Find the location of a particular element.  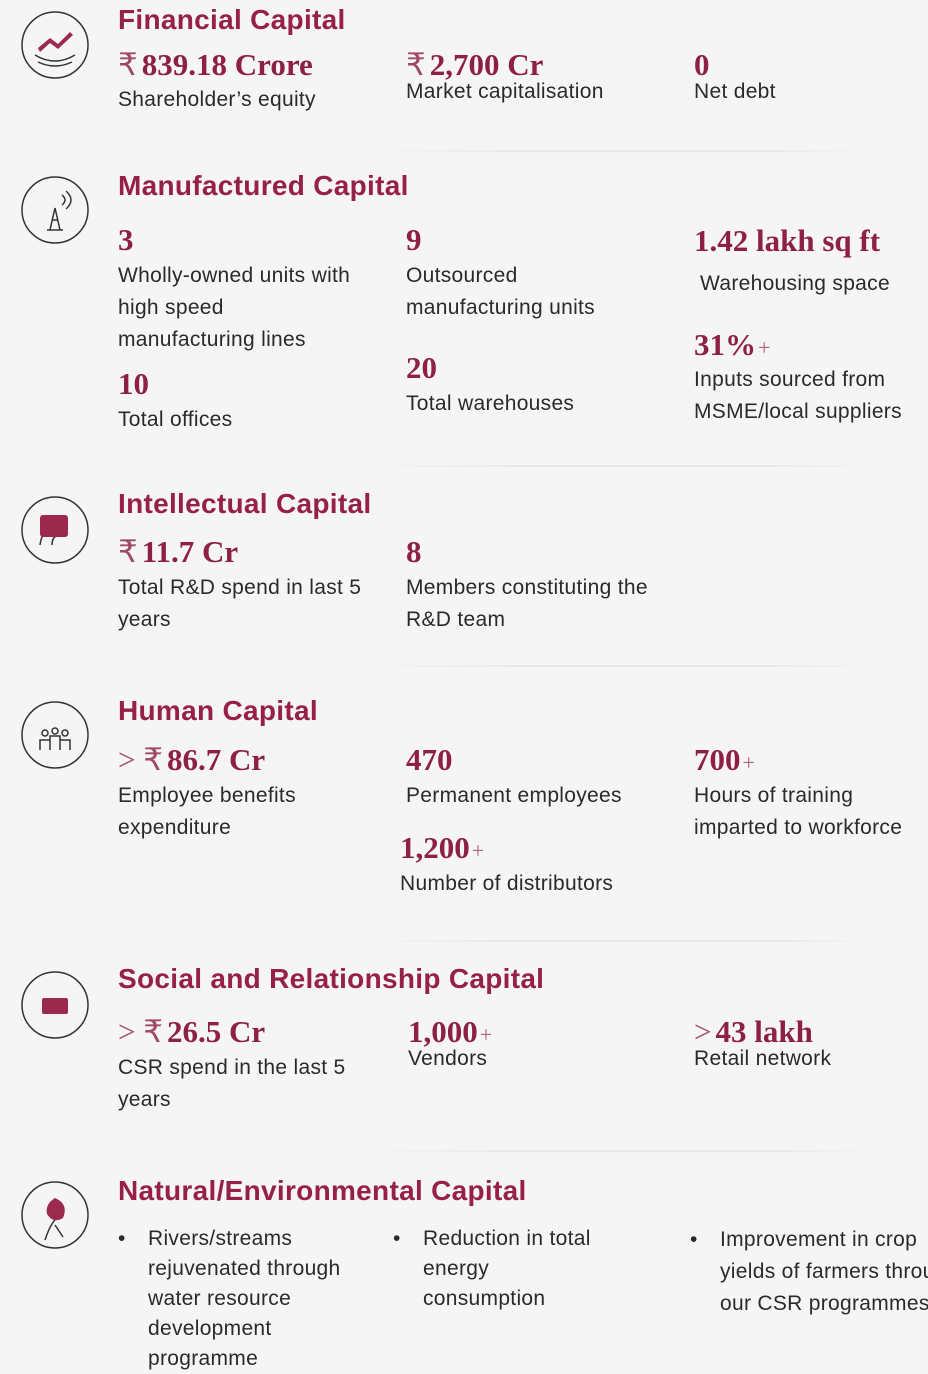

metric-label: Total warehouses is located at coordinates (490, 403).